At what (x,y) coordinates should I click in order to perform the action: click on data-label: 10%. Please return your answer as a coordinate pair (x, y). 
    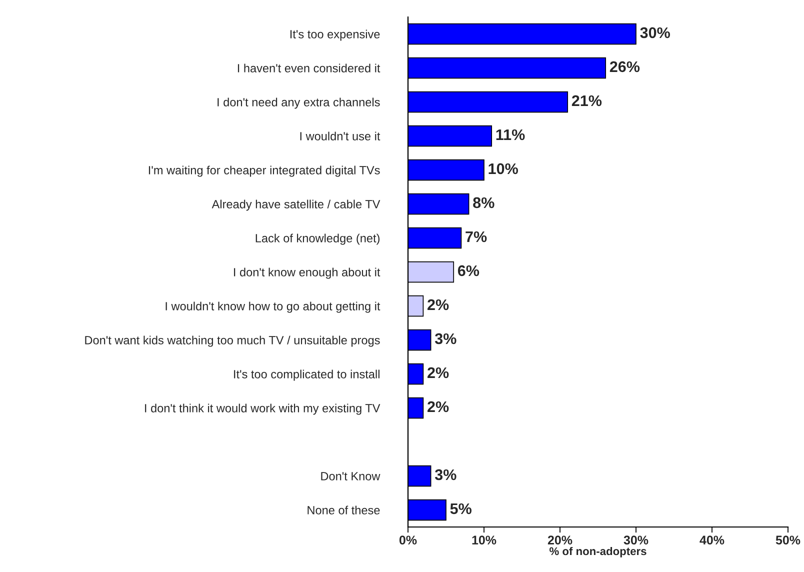
    Looking at the image, I should click on (503, 168).